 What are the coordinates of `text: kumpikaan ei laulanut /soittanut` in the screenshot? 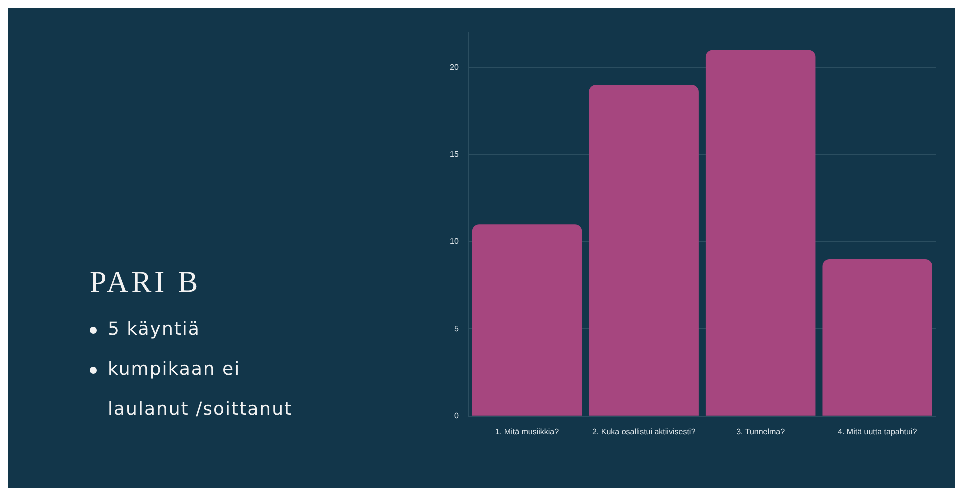 It's located at (201, 390).